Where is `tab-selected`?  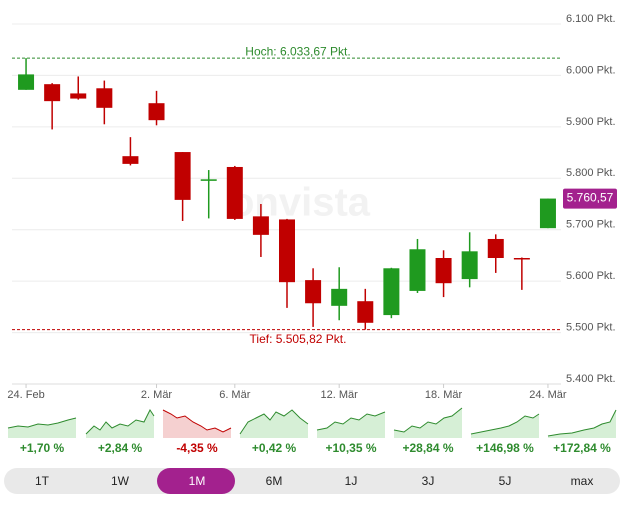 tab-selected is located at coordinates (196, 481).